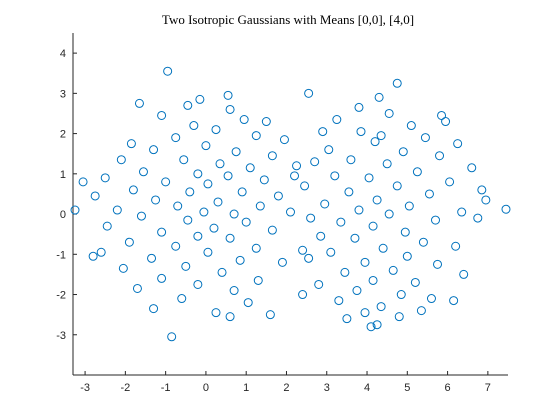 This screenshot has width=560, height=420. What do you see at coordinates (63, 175) in the screenshot?
I see `y-tick-label: 1` at bounding box center [63, 175].